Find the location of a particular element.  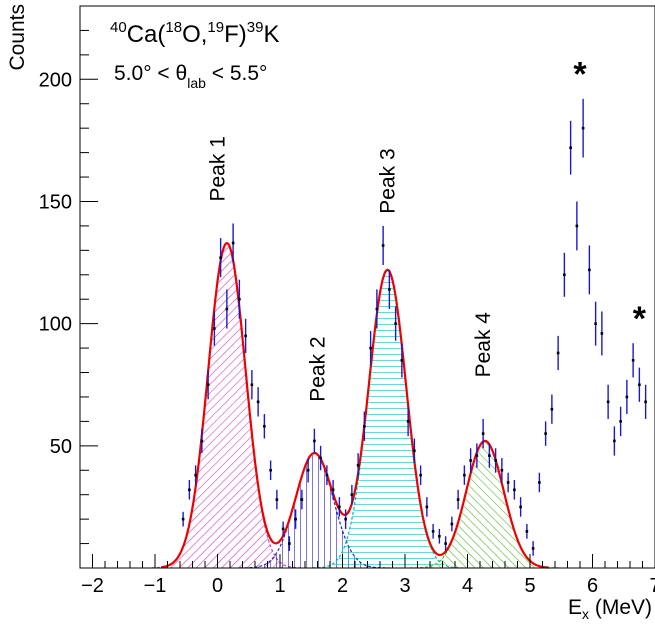

title-mass-c: 19 is located at coordinates (215, 27).